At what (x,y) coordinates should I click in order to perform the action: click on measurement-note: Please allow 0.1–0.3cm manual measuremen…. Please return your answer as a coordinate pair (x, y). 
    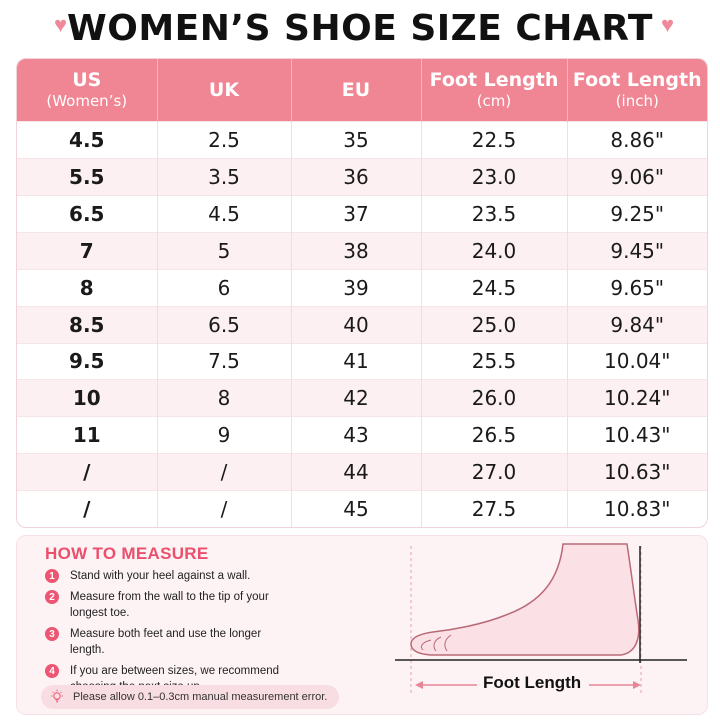
    Looking at the image, I should click on (190, 697).